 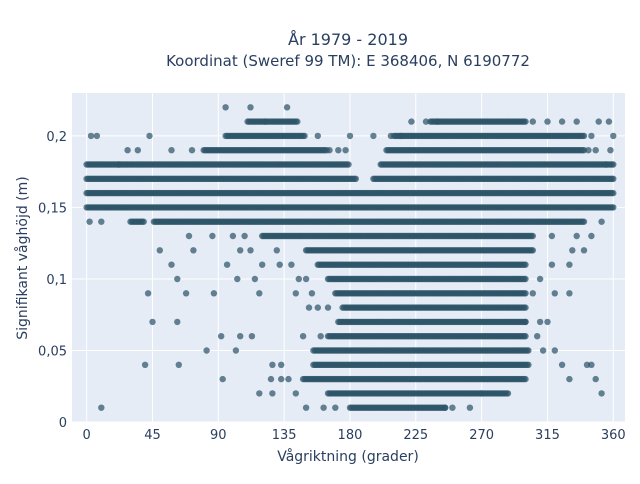 I want to click on x-tick-label: 0, so click(x=86, y=435).